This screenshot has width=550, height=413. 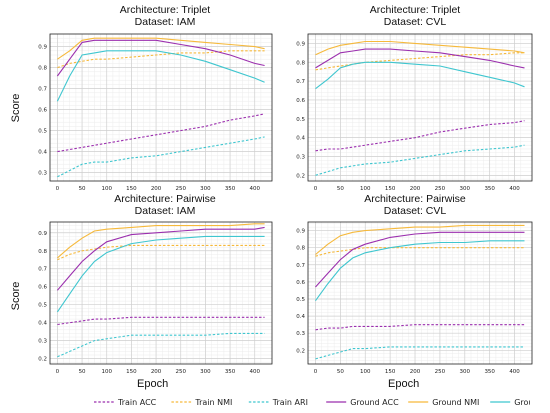 What do you see at coordinates (522, 402) in the screenshot?
I see `legend-label: Ground ARI` at bounding box center [522, 402].